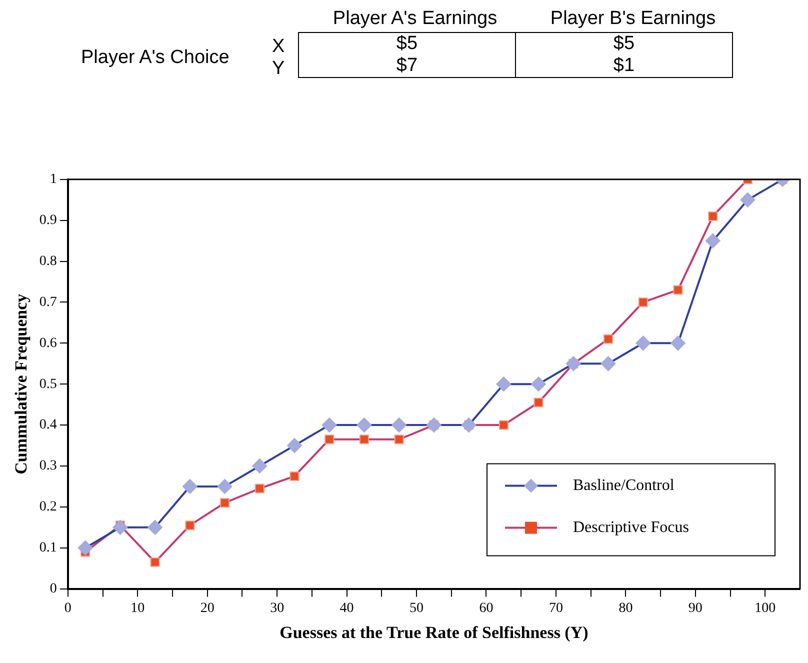  I want to click on text: Y, so click(278, 69).